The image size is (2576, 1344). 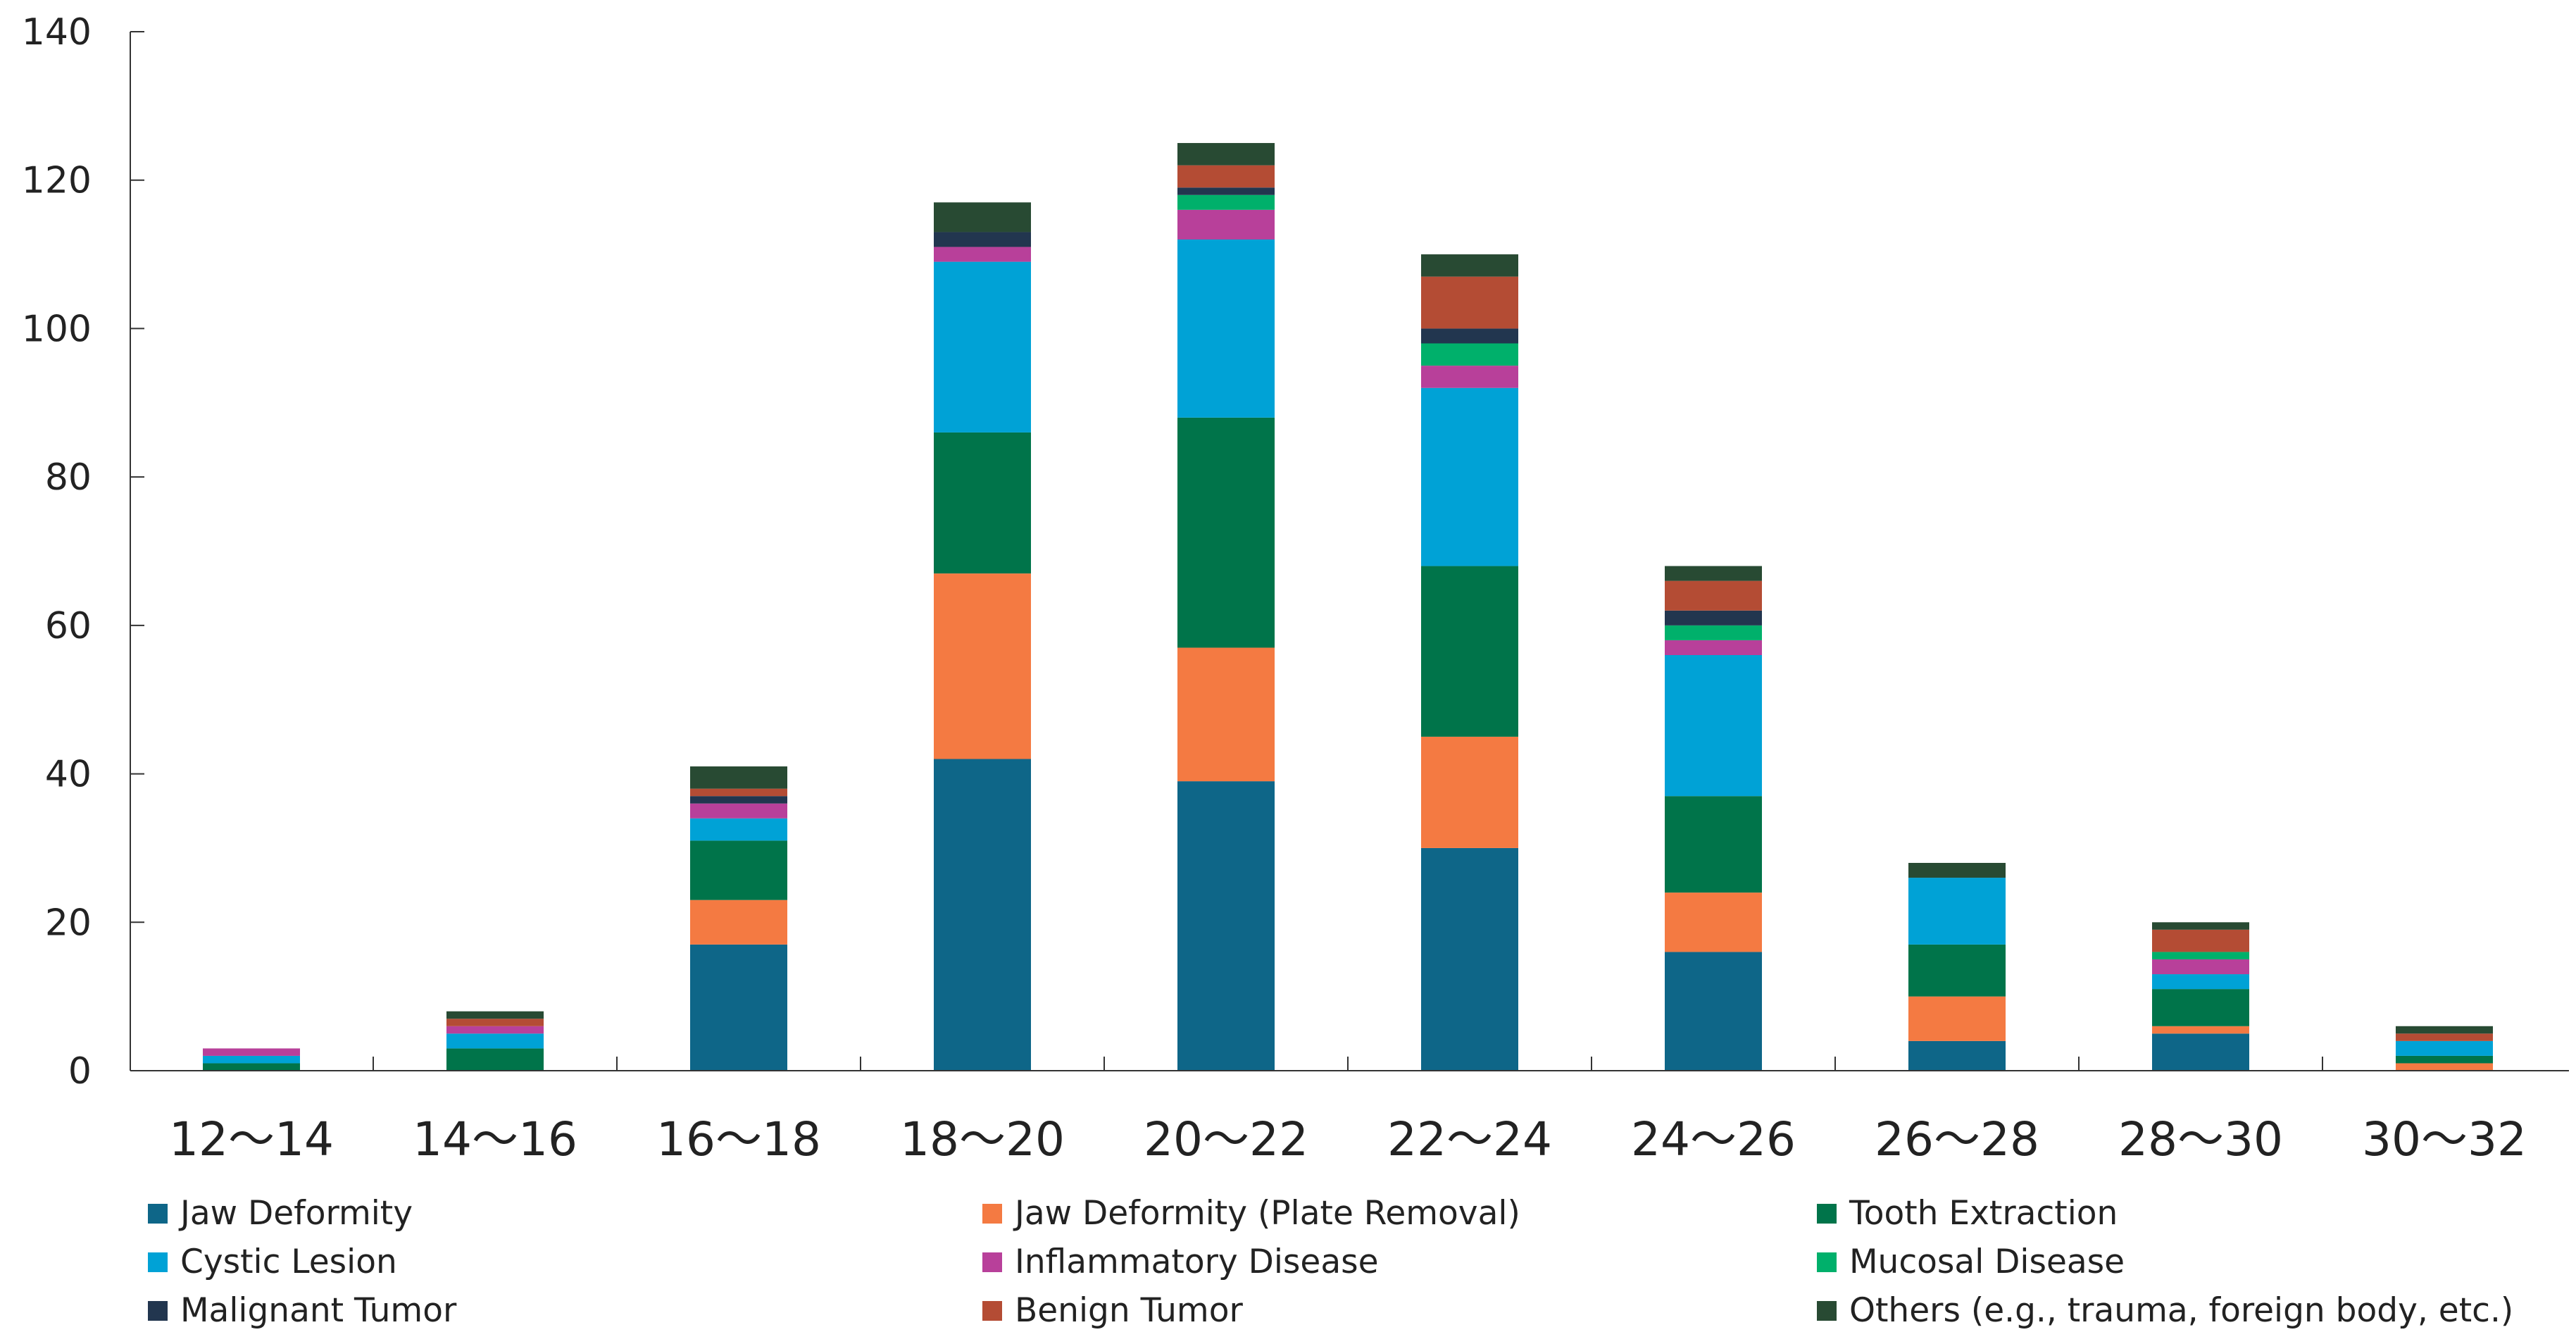 I want to click on x-tick-label-9: 28～30, so click(x=2200, y=1139).